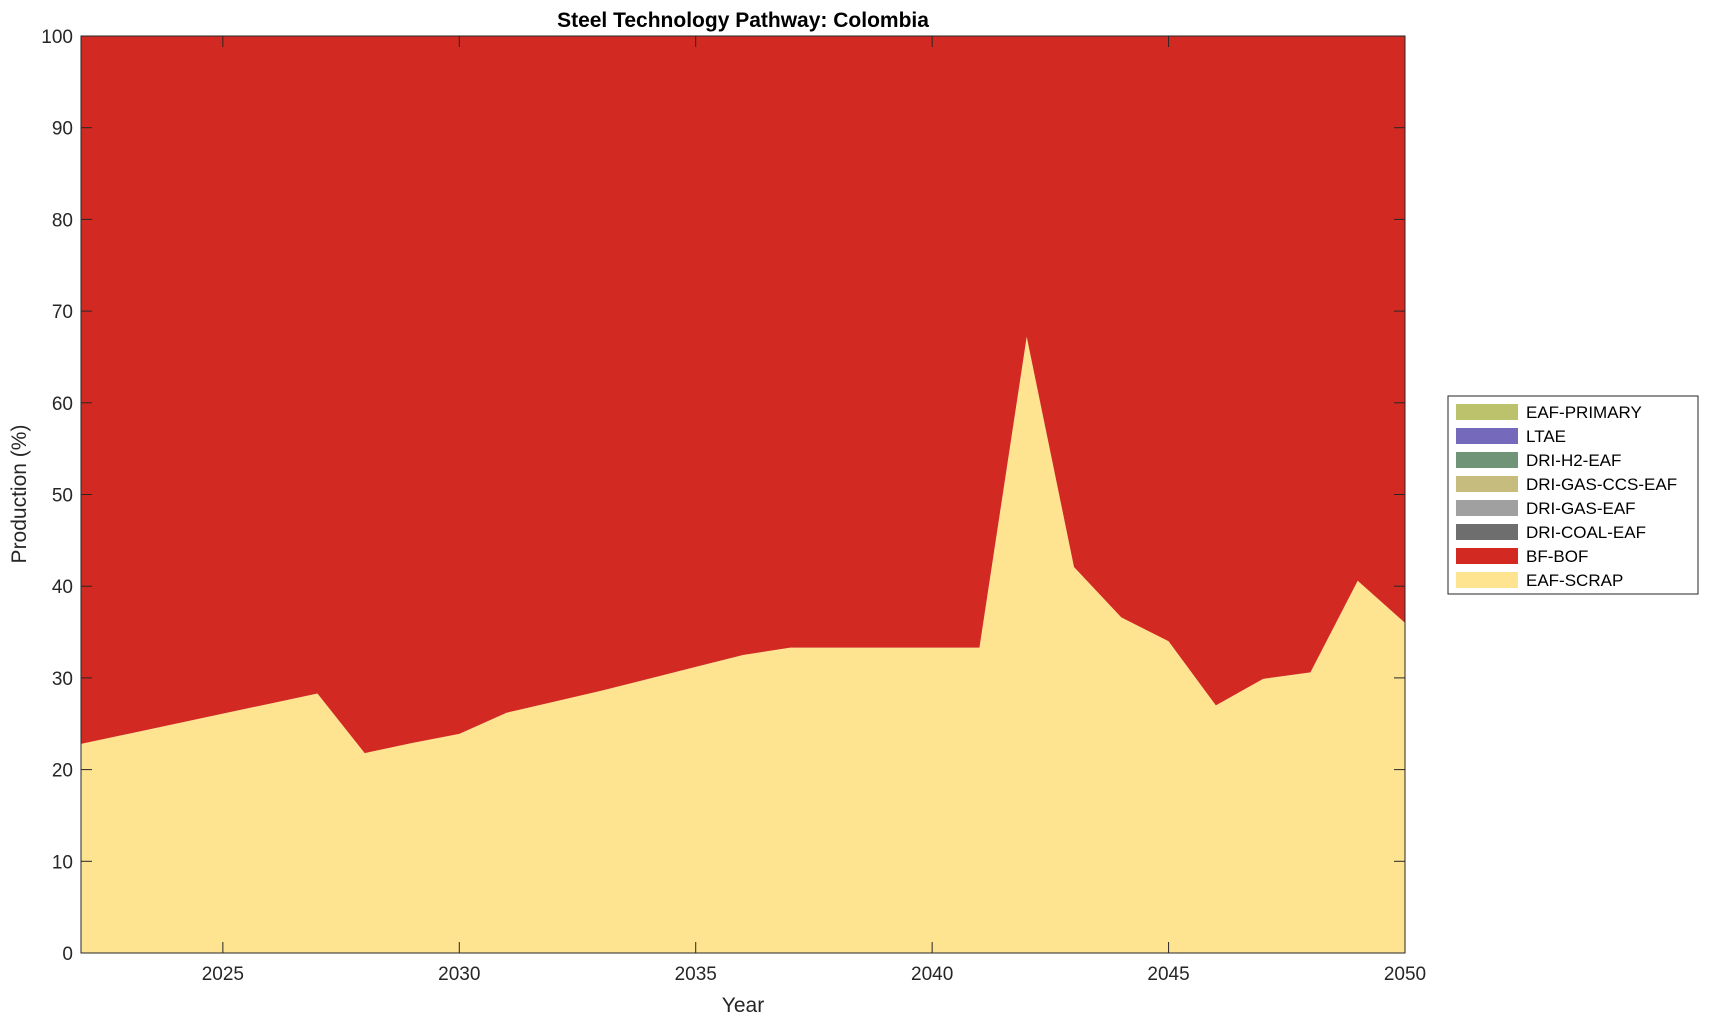  I want to click on y-tick-label: 80, so click(62, 220).